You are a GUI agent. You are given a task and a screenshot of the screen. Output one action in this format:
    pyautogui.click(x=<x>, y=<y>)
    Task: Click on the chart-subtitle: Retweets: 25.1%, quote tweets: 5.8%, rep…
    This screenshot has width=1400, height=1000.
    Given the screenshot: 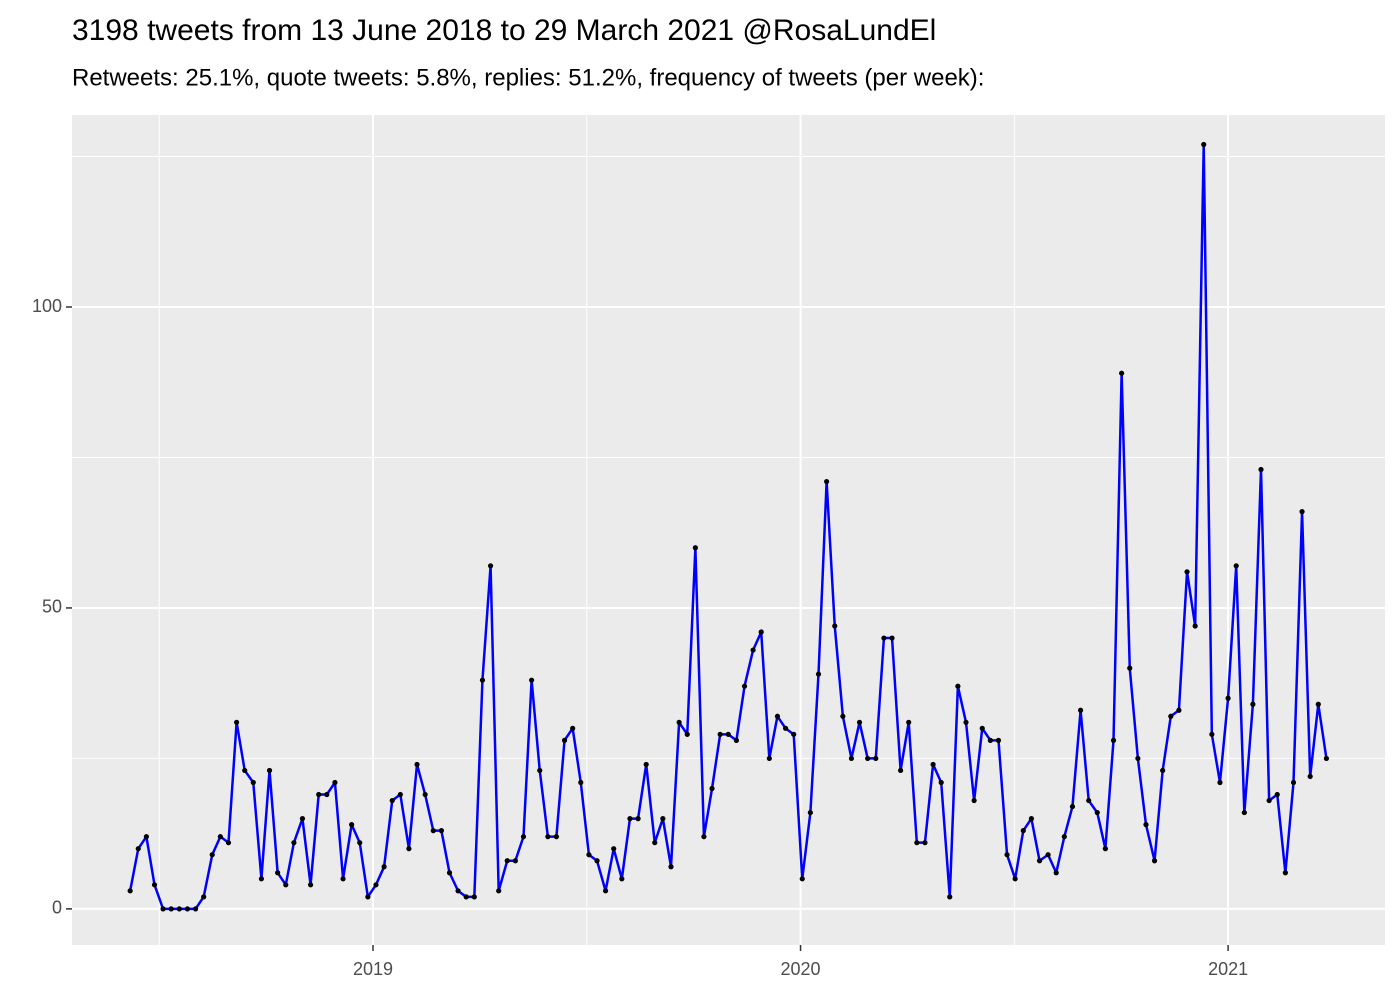 What is the action you would take?
    pyautogui.click(x=528, y=77)
    